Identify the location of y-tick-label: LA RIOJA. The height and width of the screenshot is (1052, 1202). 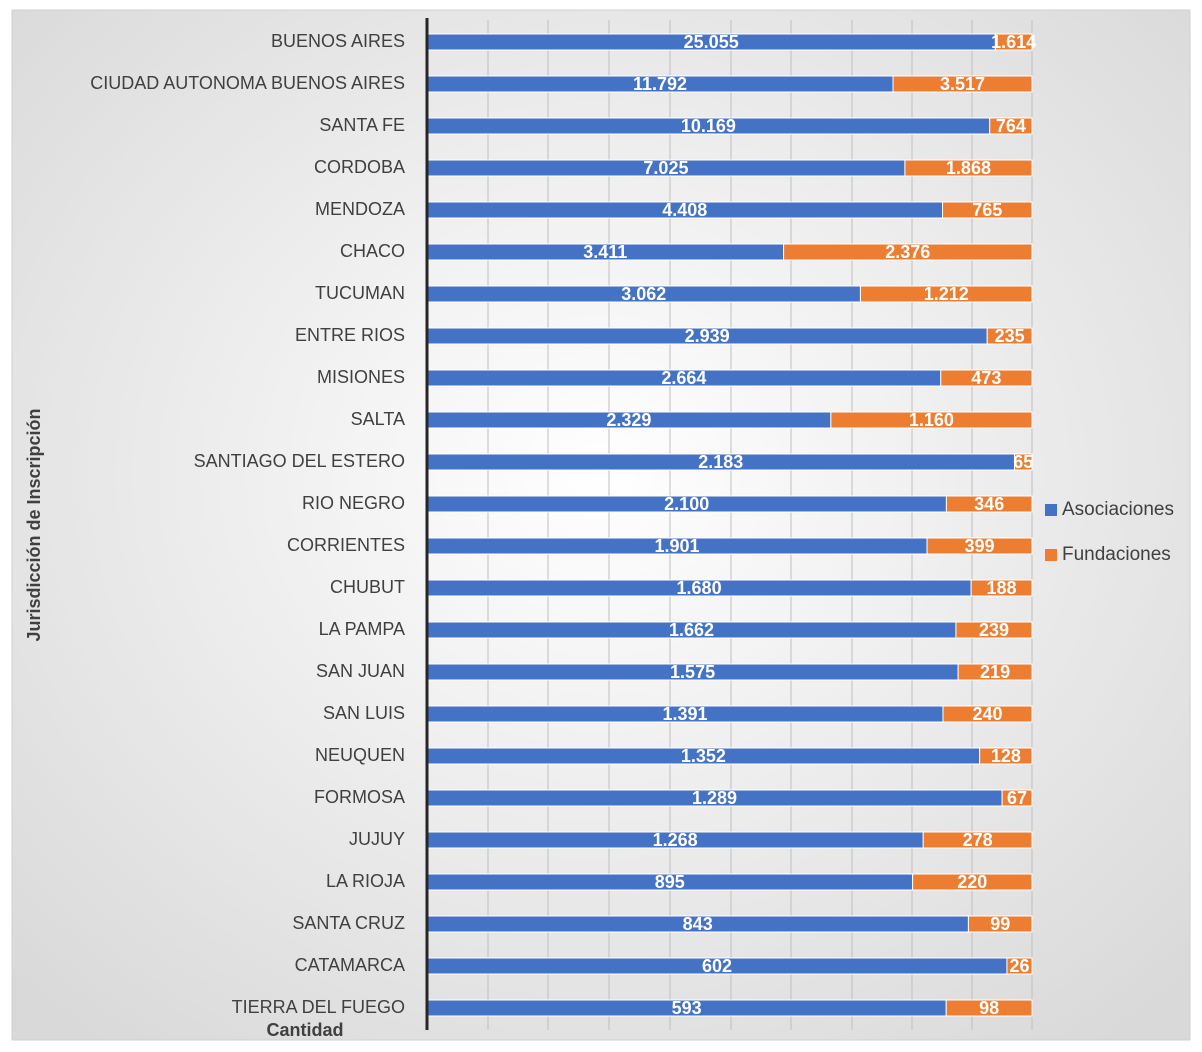
(365, 881).